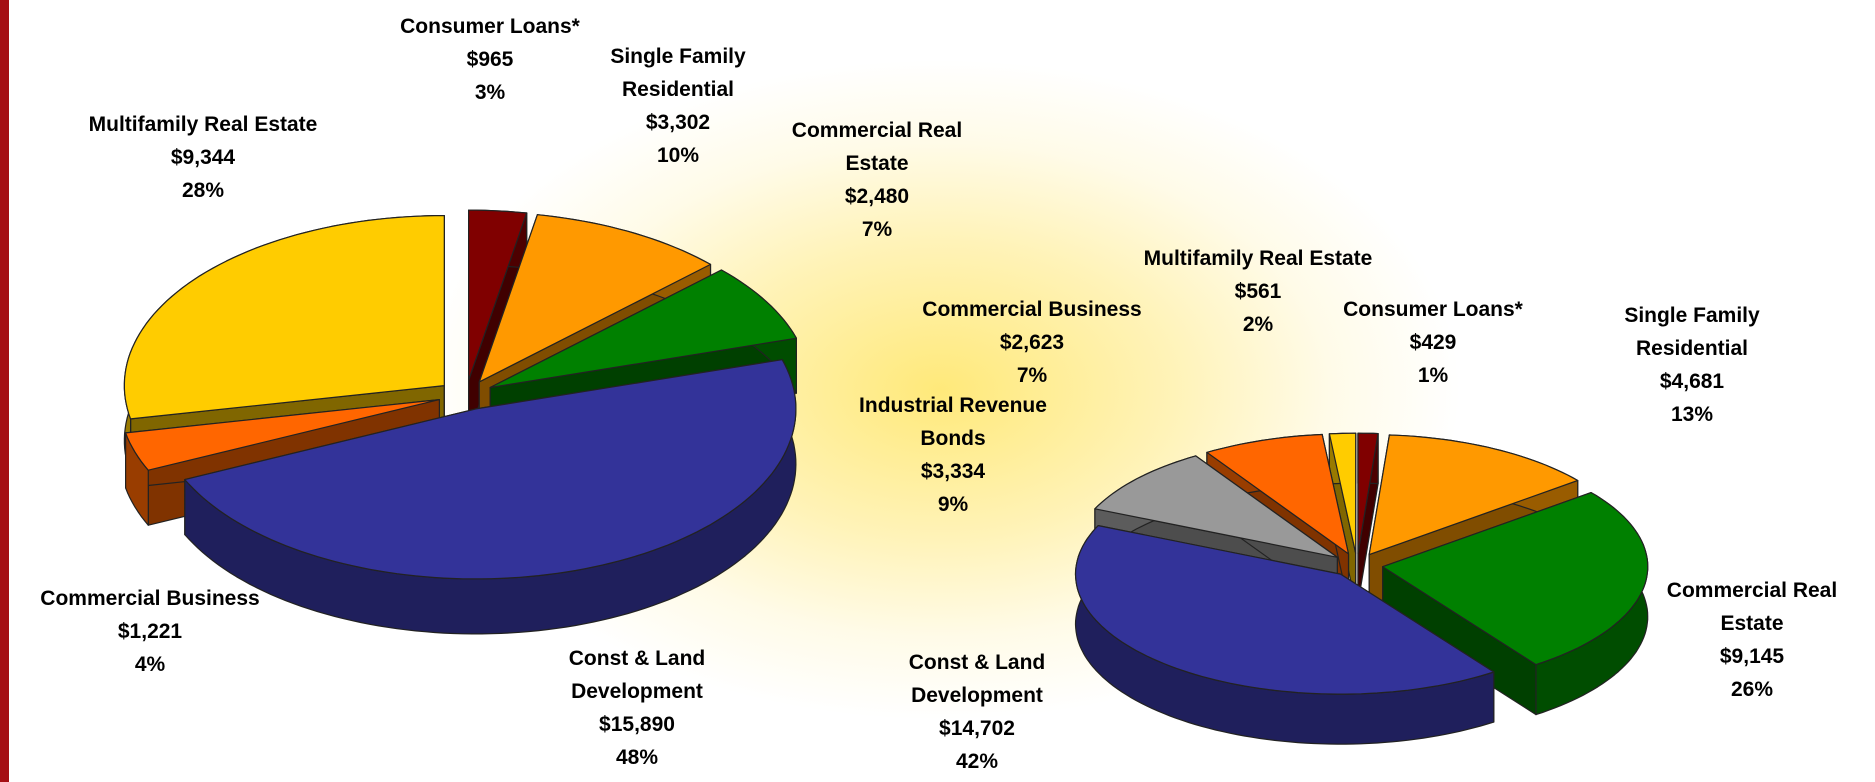  What do you see at coordinates (1692, 414) in the screenshot?
I see `percent-label: 13%` at bounding box center [1692, 414].